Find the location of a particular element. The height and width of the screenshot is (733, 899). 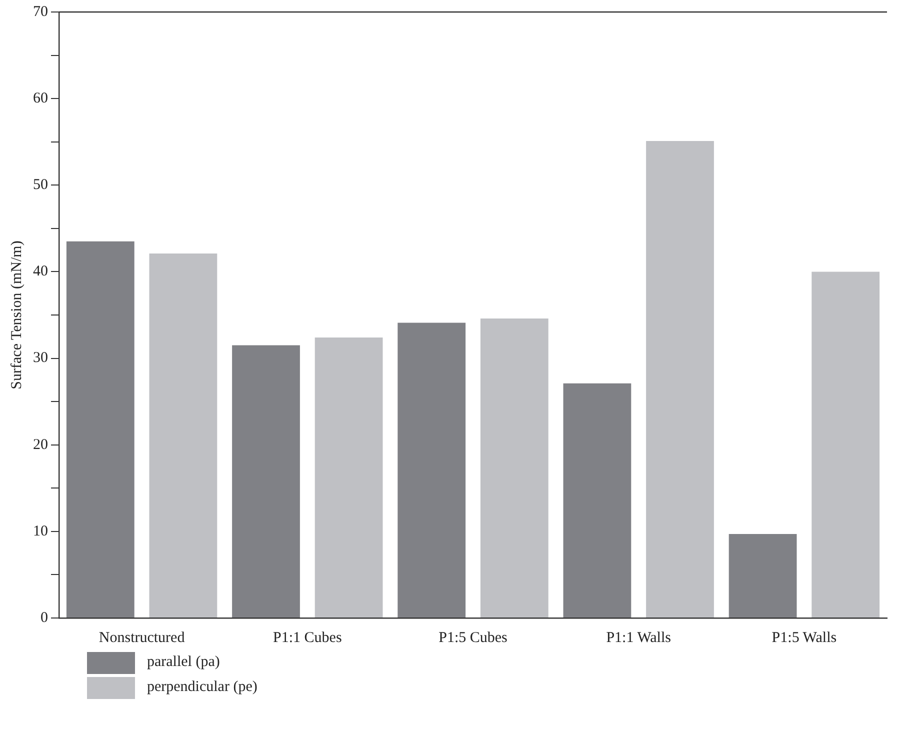

y-tick-label: 30 is located at coordinates (40, 358).